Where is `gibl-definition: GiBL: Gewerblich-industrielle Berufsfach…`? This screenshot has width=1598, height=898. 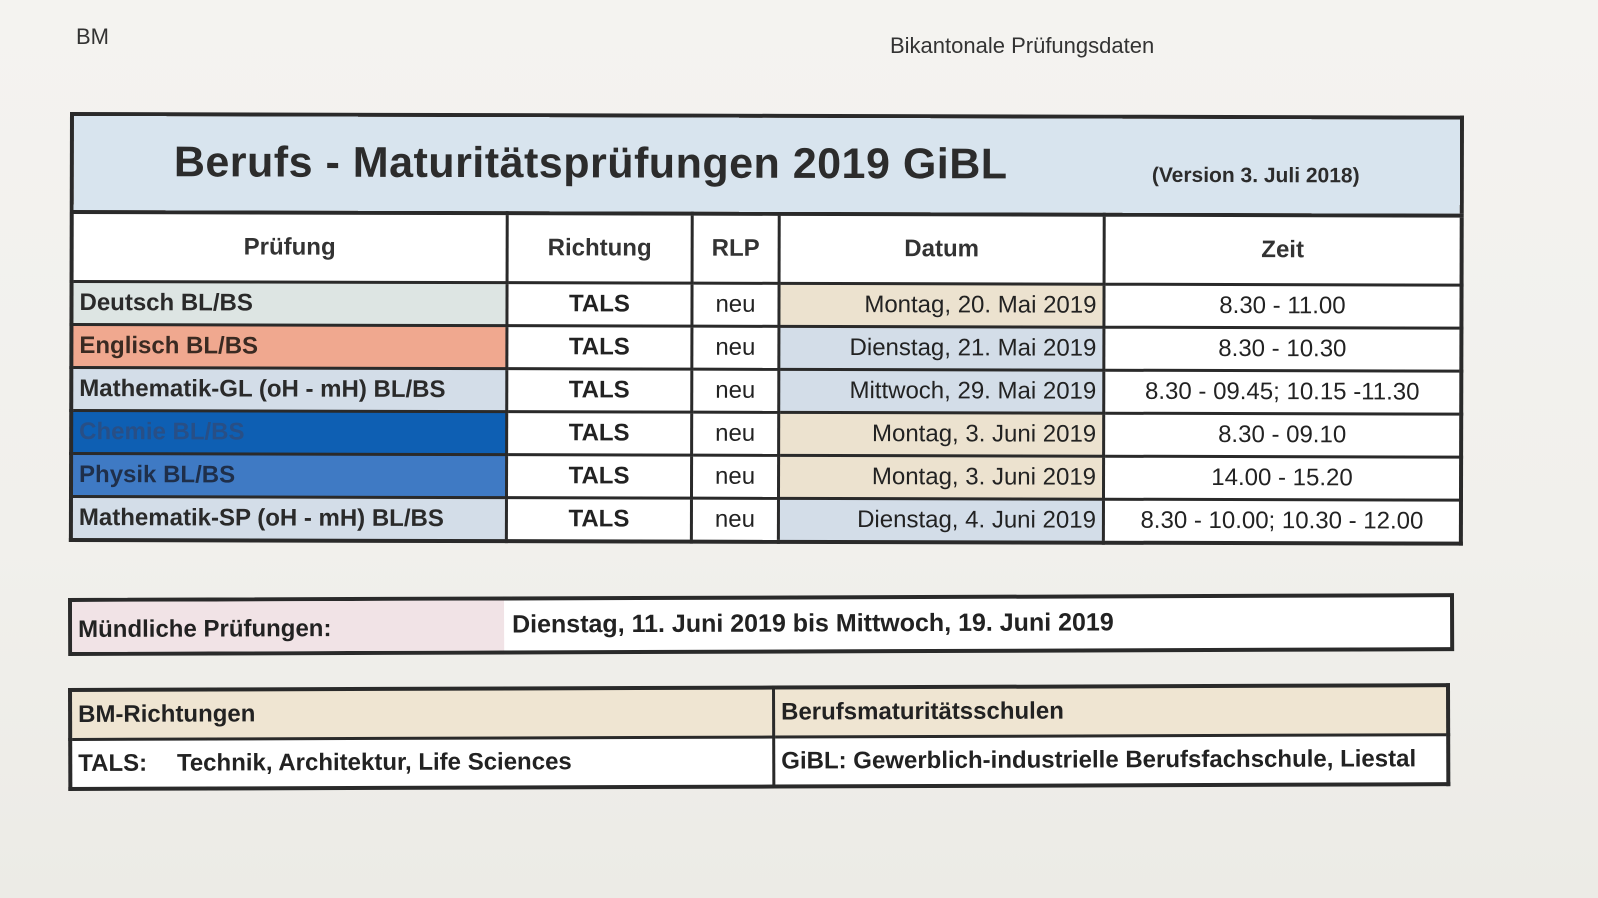 gibl-definition: GiBL: Gewerblich-industrielle Berufsfach… is located at coordinates (1111, 760).